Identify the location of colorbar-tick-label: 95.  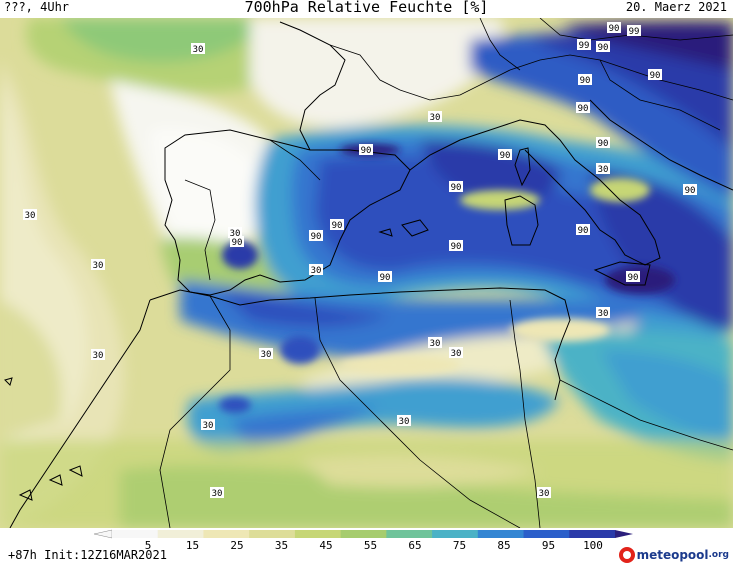
(548, 545).